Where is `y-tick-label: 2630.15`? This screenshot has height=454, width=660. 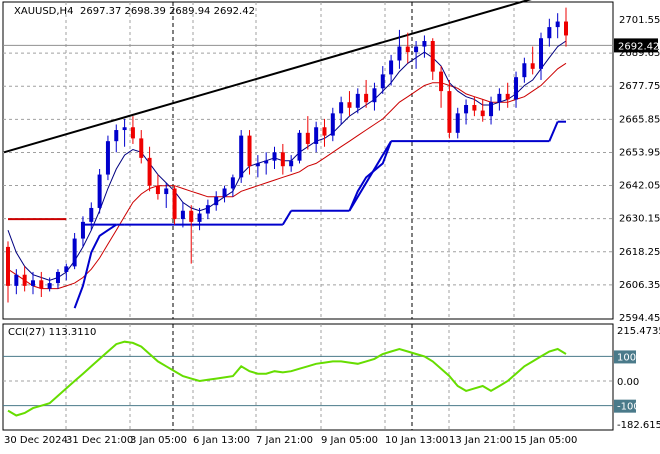 y-tick-label: 2630.15 is located at coordinates (639, 219).